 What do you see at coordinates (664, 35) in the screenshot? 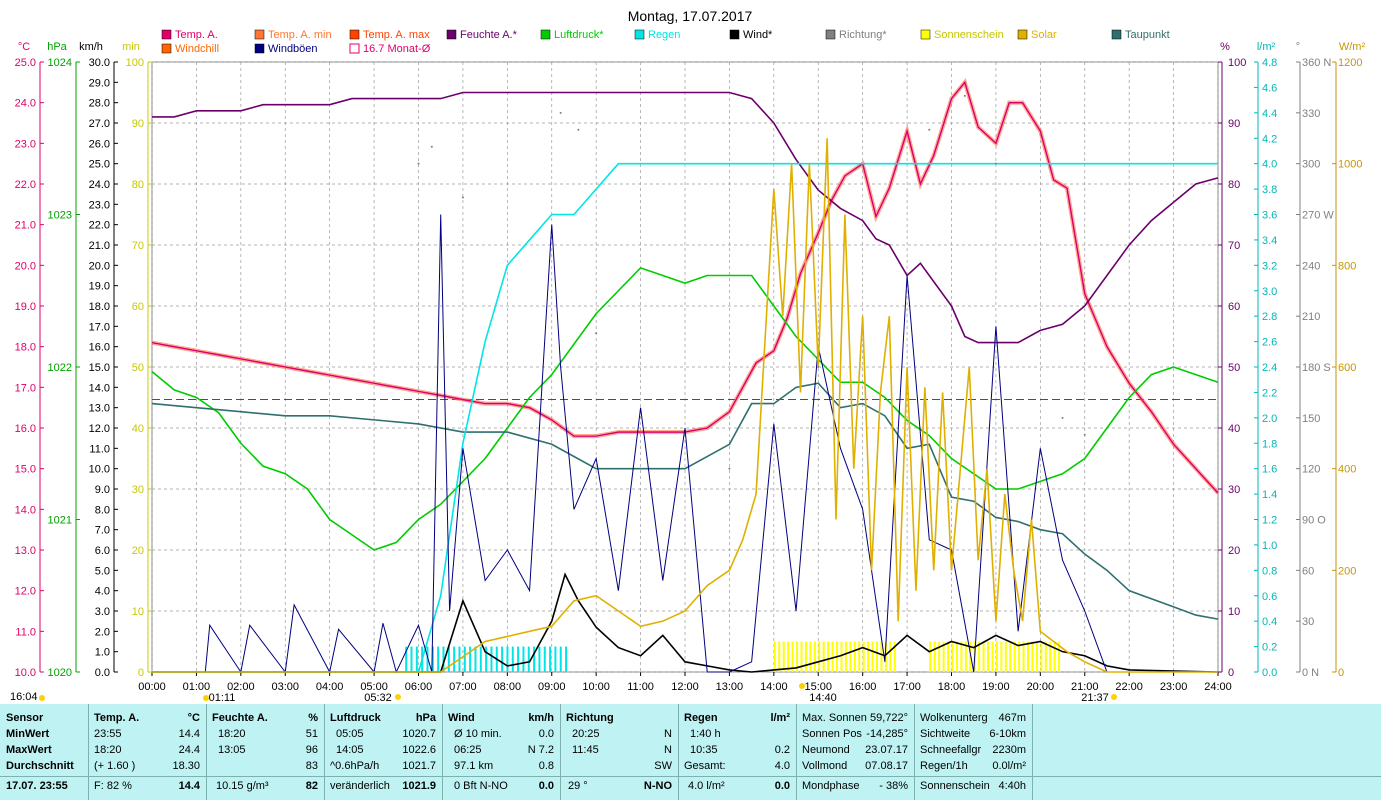
I see `legend-label: Regen` at bounding box center [664, 35].